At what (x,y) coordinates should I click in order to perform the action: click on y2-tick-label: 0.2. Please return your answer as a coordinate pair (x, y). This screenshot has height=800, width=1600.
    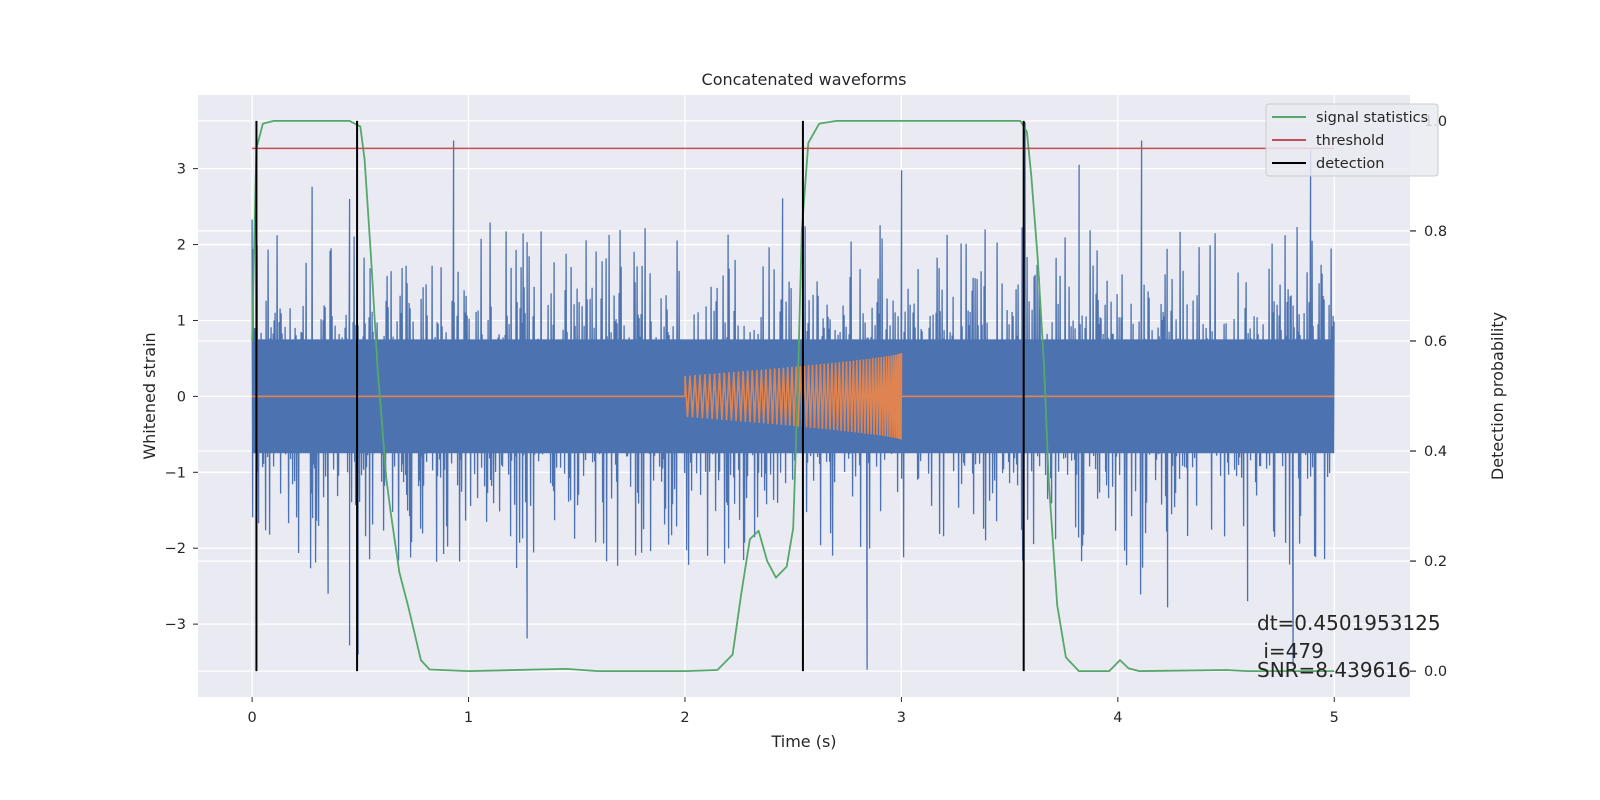
    Looking at the image, I should click on (1435, 562).